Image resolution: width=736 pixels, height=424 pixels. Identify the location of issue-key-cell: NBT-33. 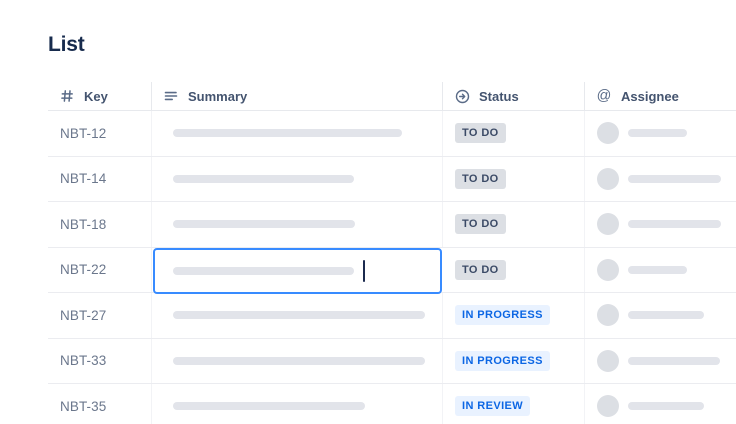
(100, 360).